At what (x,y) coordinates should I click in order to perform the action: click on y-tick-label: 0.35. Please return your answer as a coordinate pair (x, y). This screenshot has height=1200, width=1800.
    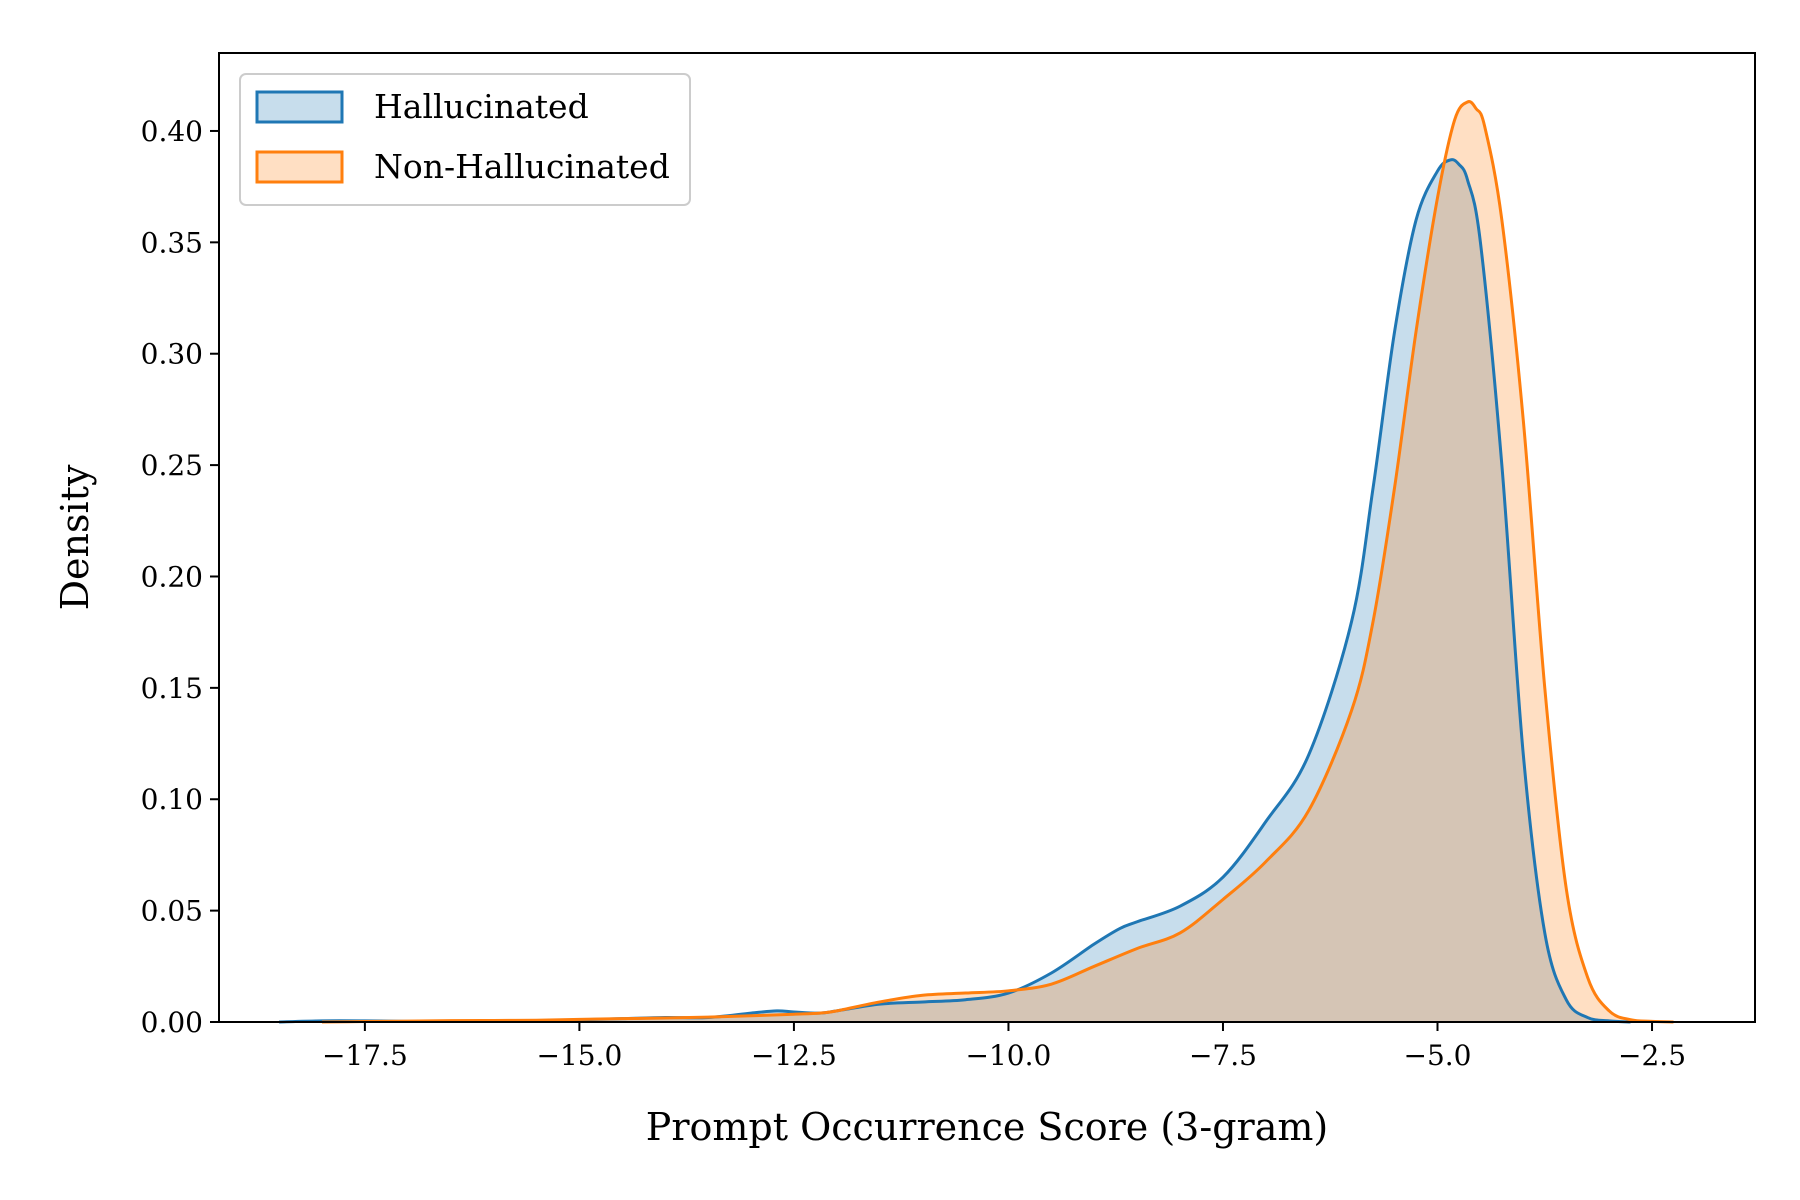
    Looking at the image, I should click on (172, 242).